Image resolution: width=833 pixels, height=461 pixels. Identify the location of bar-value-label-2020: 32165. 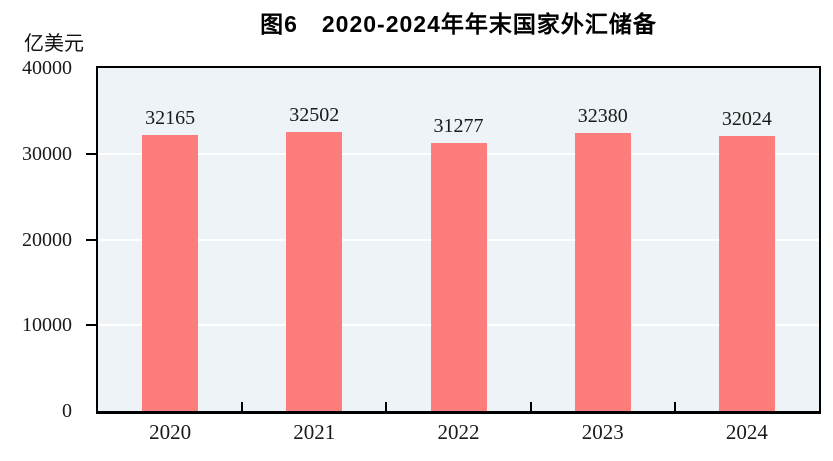
(170, 118).